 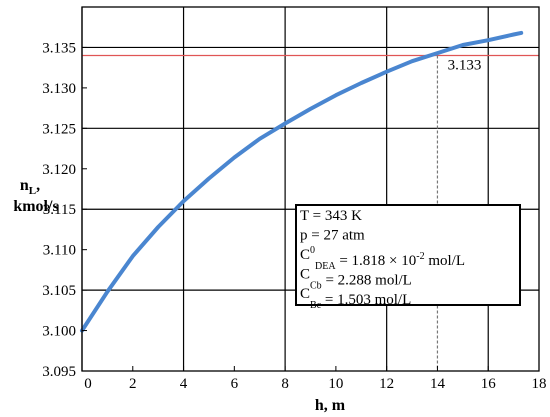 What do you see at coordinates (386, 384) in the screenshot?
I see `x-tick-label: 12` at bounding box center [386, 384].